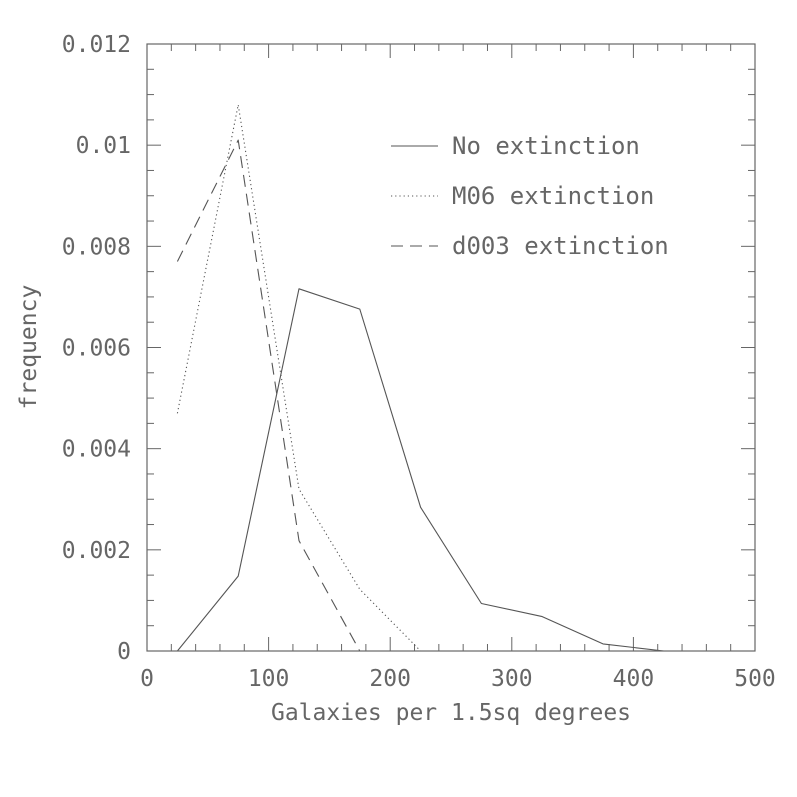 This screenshot has width=797, height=797. What do you see at coordinates (96, 450) in the screenshot?
I see `y-tick-label: 0.004` at bounding box center [96, 450].